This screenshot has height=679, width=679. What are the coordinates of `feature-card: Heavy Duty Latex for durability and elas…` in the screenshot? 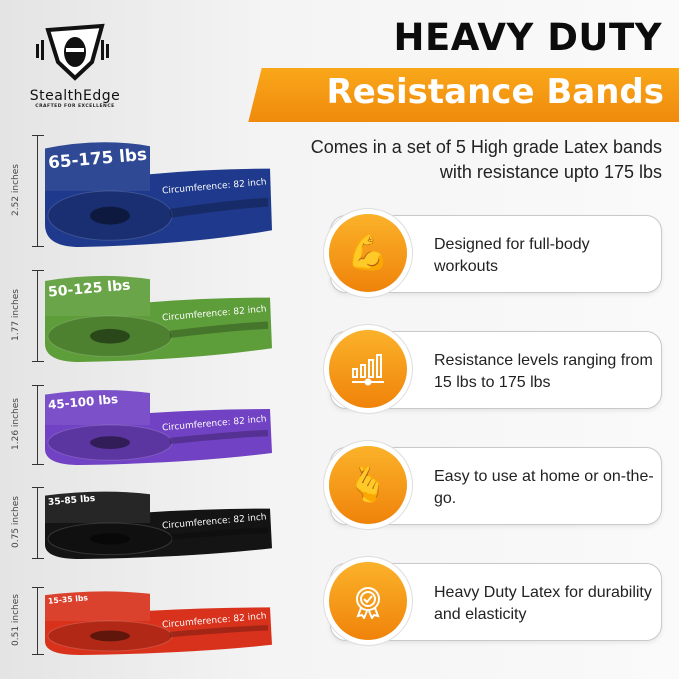 It's located at (495, 601).